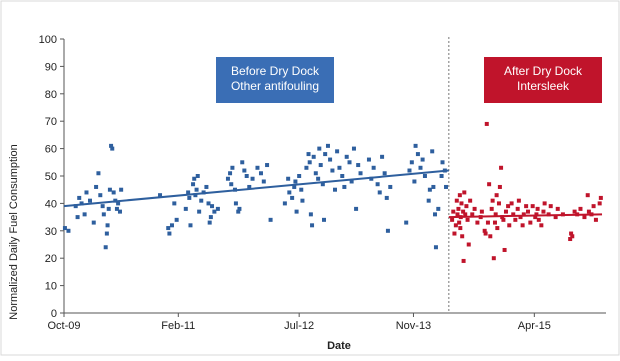 The height and width of the screenshot is (361, 620). Describe the element at coordinates (54, 314) in the screenshot. I see `y-tick-label: 0` at that location.